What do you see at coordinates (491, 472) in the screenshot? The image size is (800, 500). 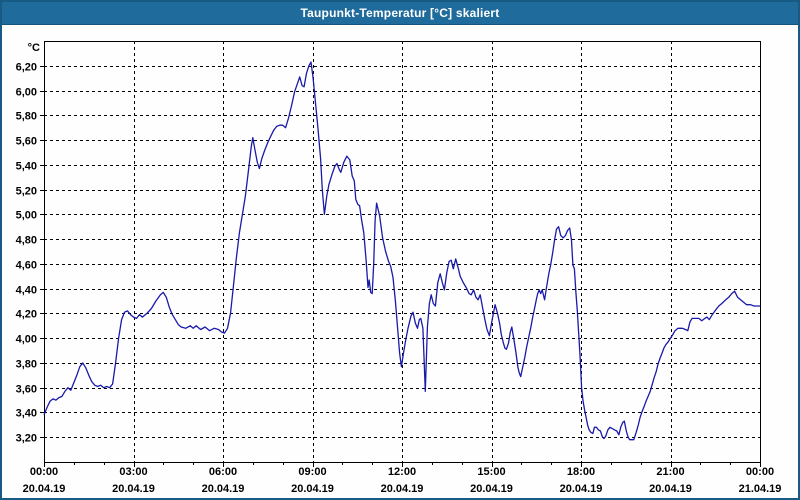 I see `x-tick-time-label: 15:00` at bounding box center [491, 472].